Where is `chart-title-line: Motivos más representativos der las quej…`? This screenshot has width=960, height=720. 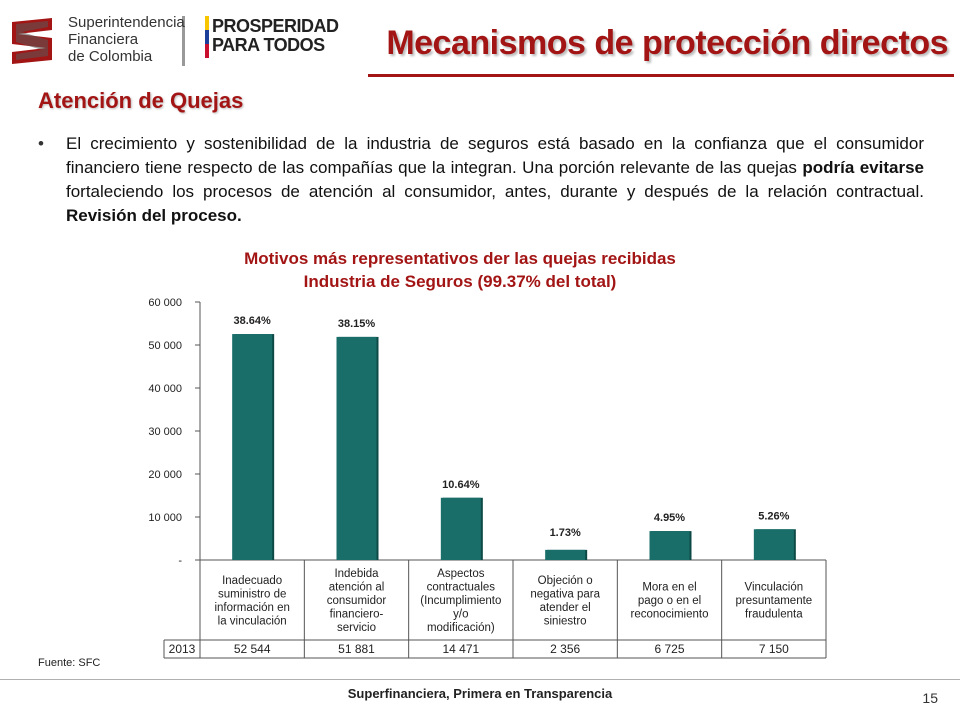 chart-title-line: Motivos más representativos der las quej… is located at coordinates (460, 258).